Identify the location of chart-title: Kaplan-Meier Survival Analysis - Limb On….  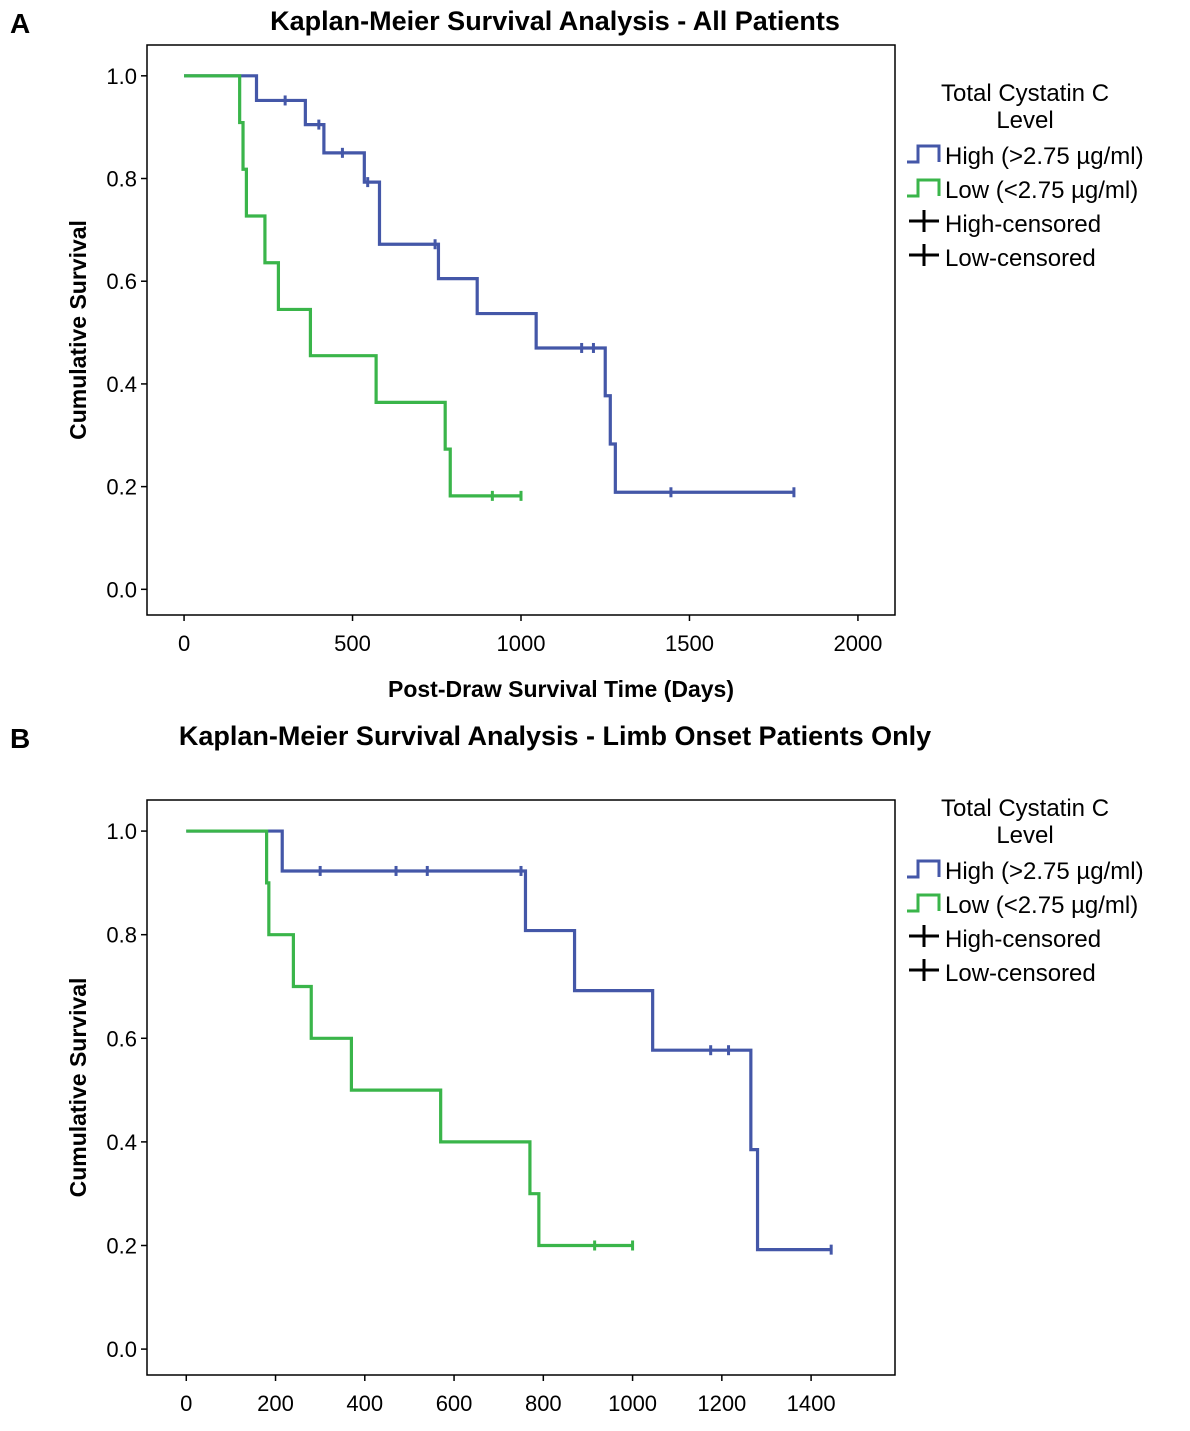
(555, 736).